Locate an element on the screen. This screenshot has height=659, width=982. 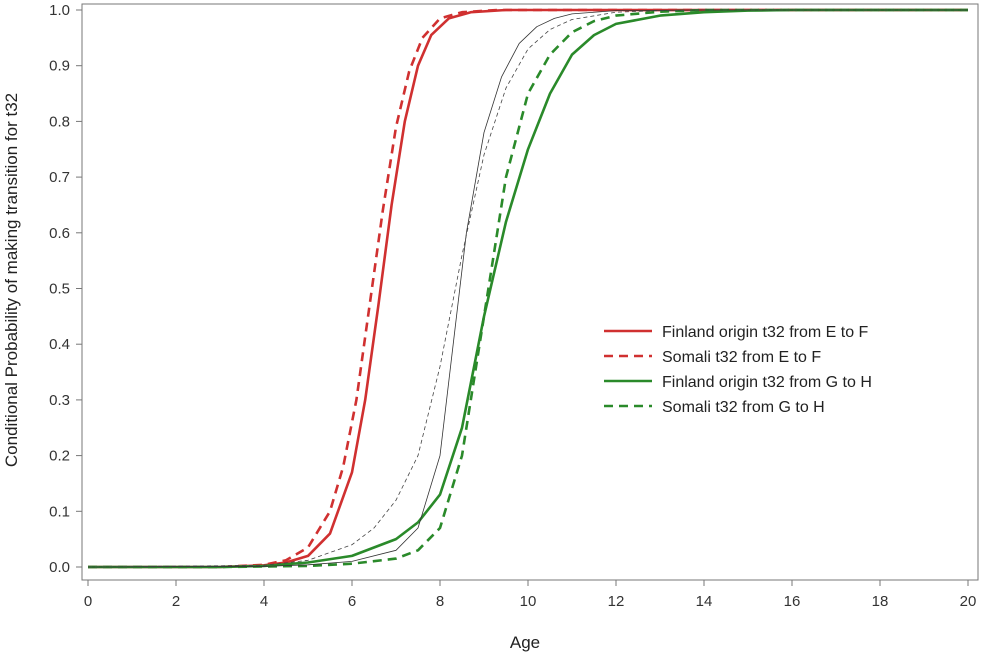
x-axis: 0 2 4 6 8 10 12 14 16 18 20 is located at coordinates (530, 595).